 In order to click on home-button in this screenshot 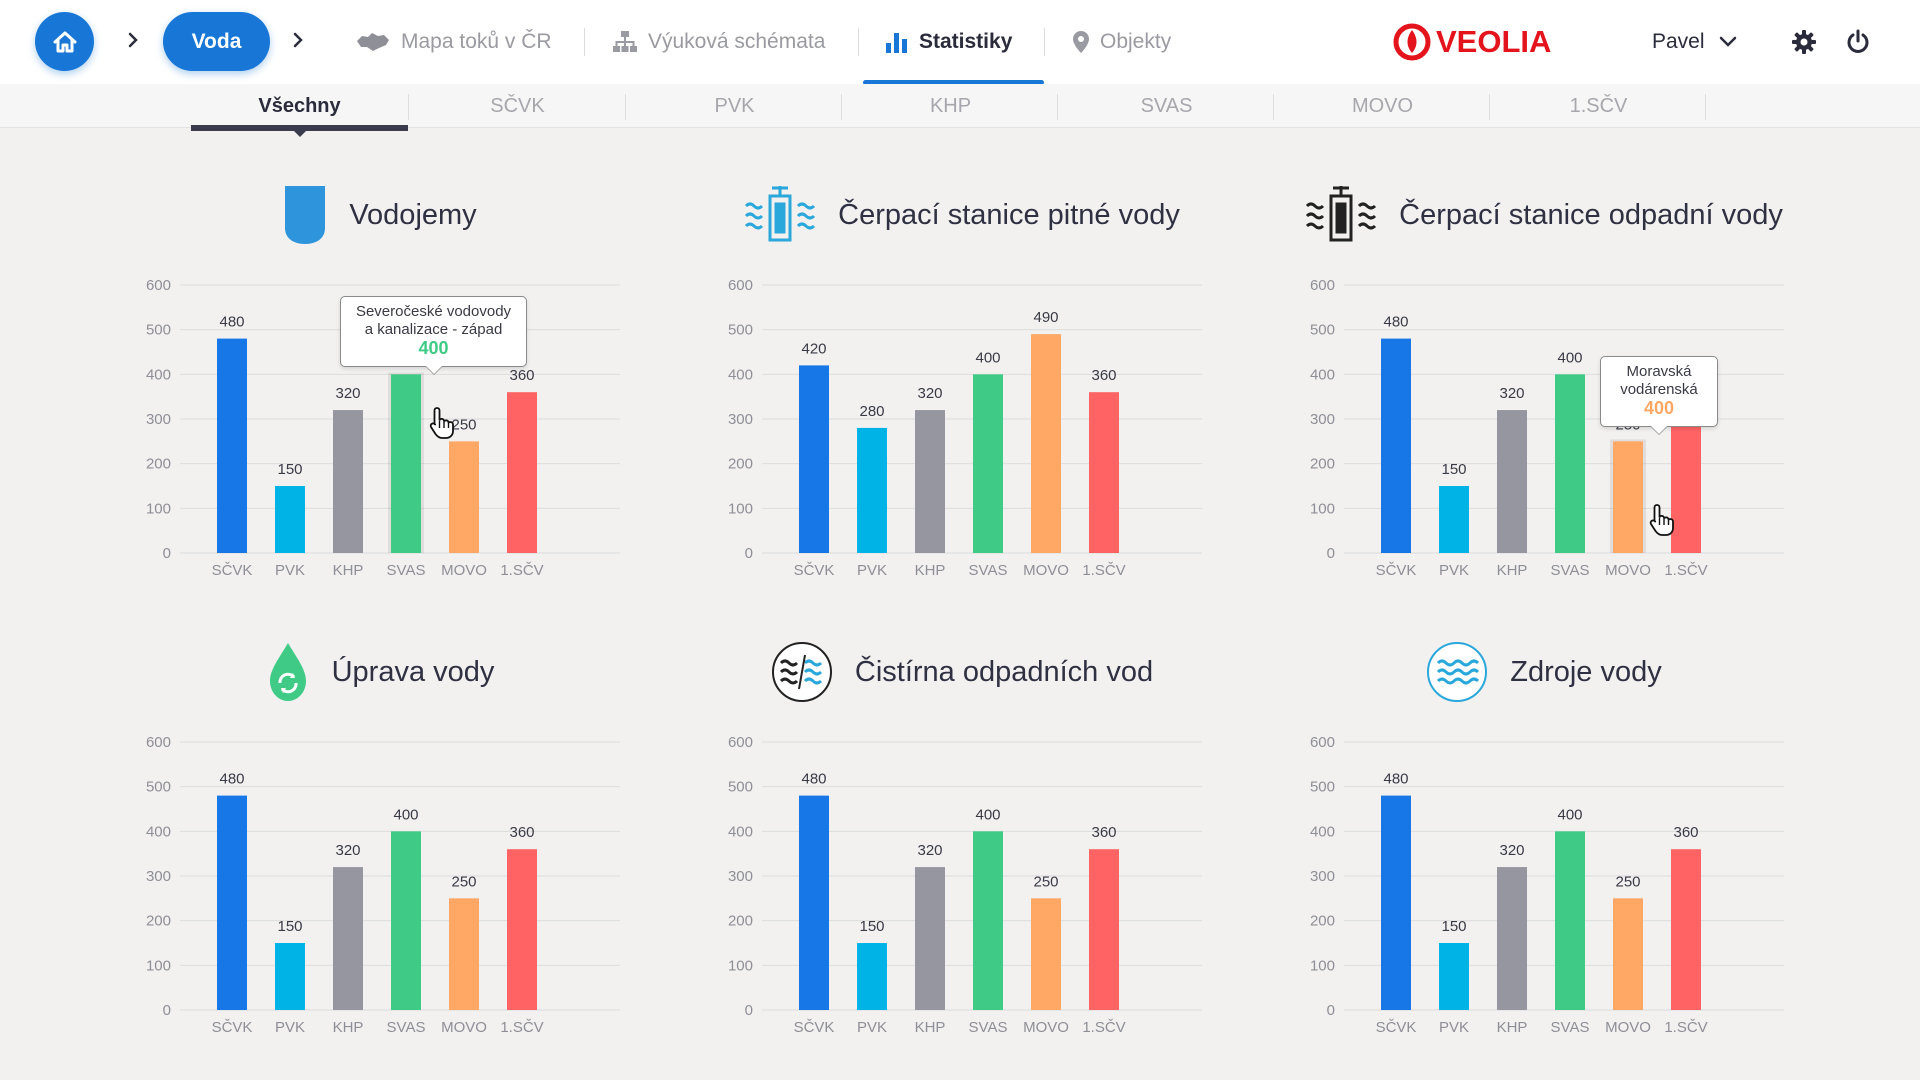, I will do `click(64, 41)`.